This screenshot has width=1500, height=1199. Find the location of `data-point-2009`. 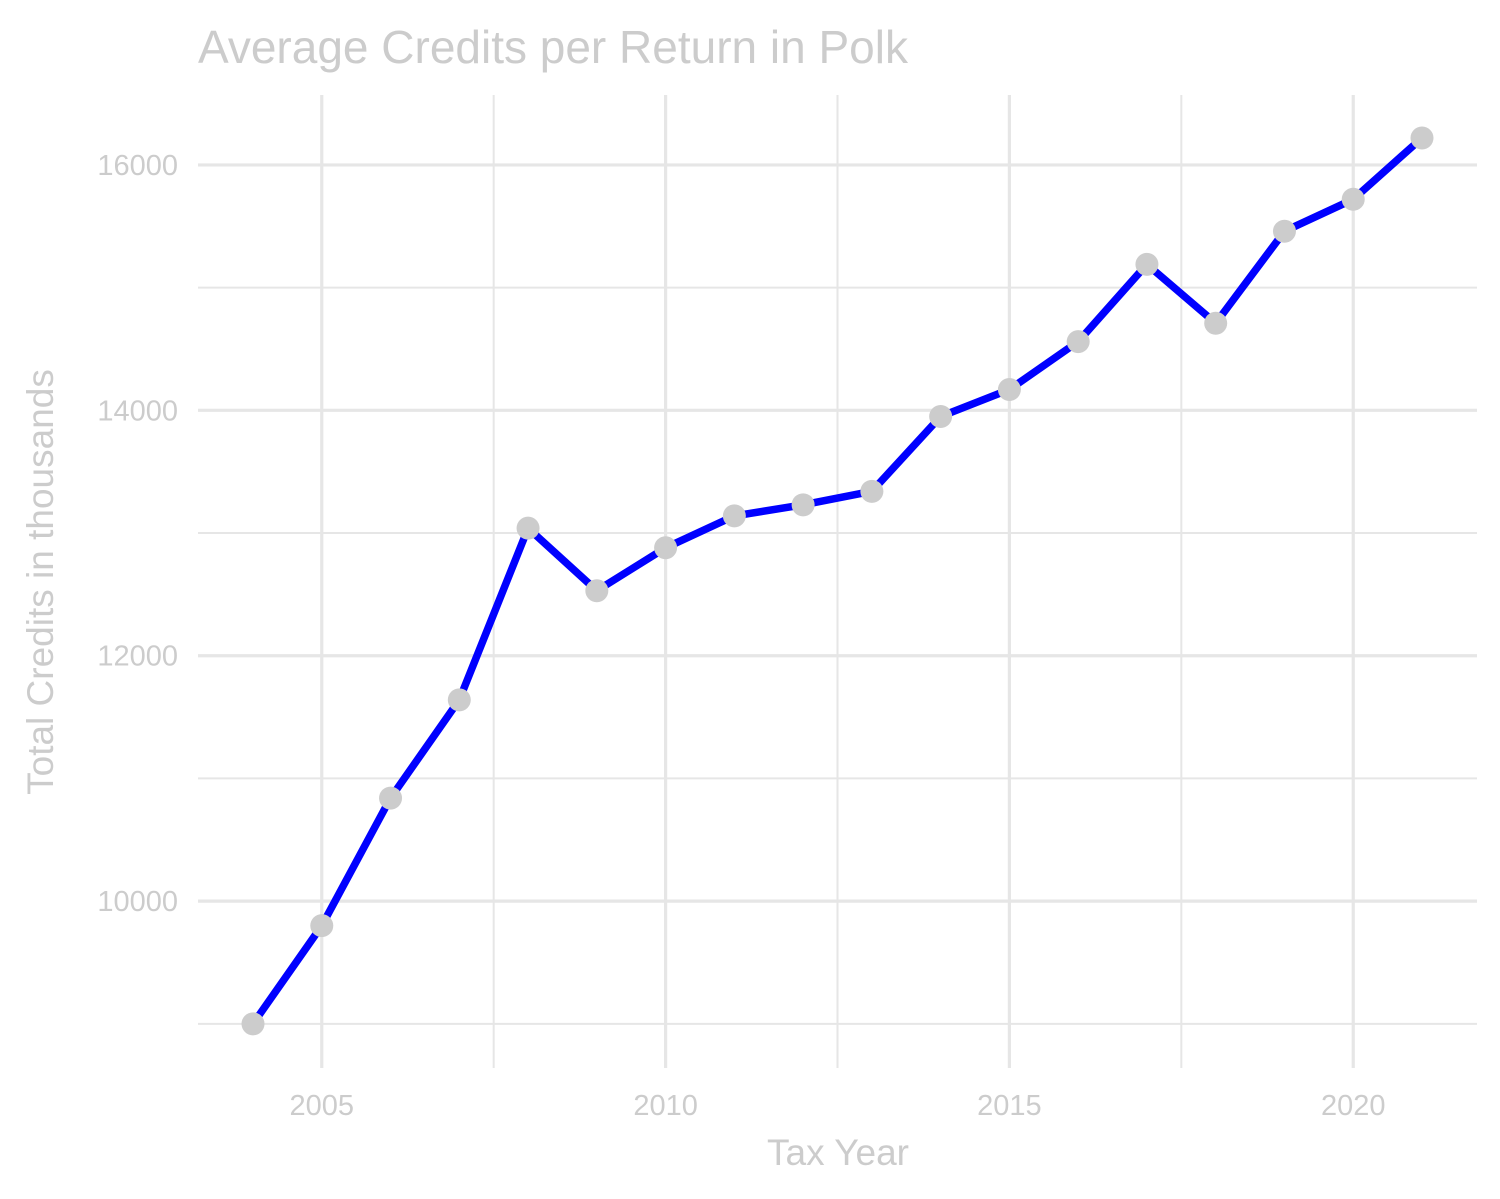

data-point-2009 is located at coordinates (597, 591).